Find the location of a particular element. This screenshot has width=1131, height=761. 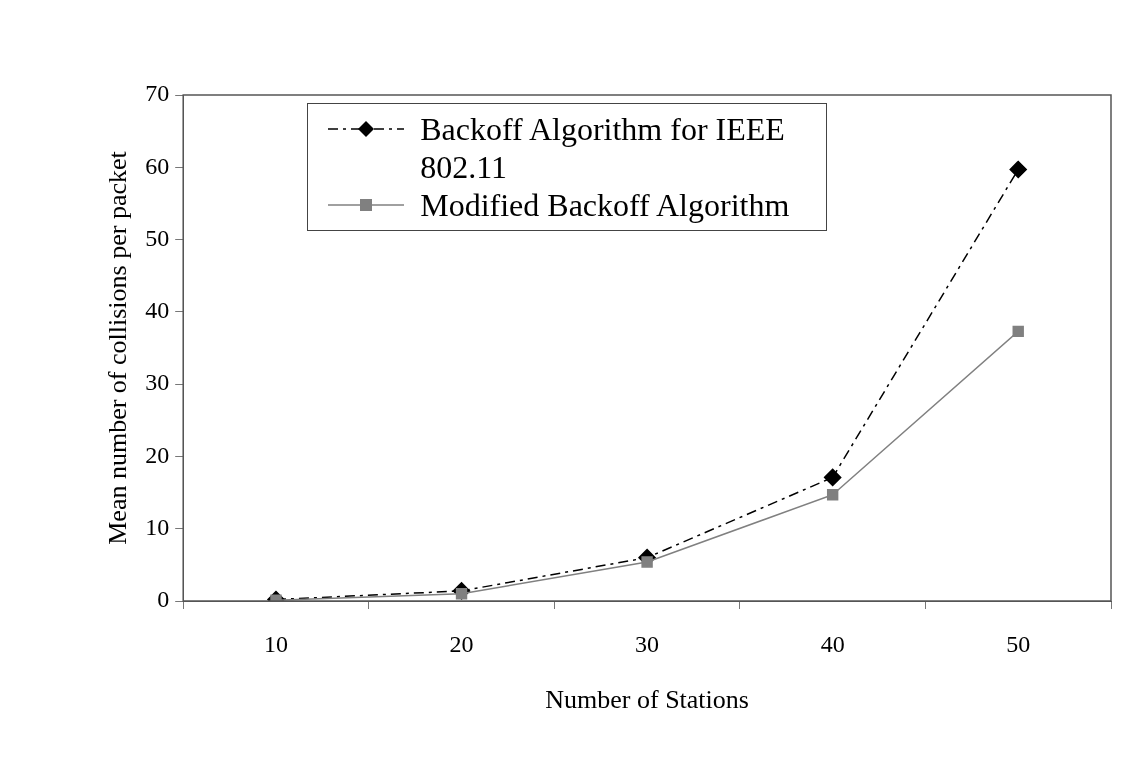

y-tick-label: 0 is located at coordinates (163, 599).